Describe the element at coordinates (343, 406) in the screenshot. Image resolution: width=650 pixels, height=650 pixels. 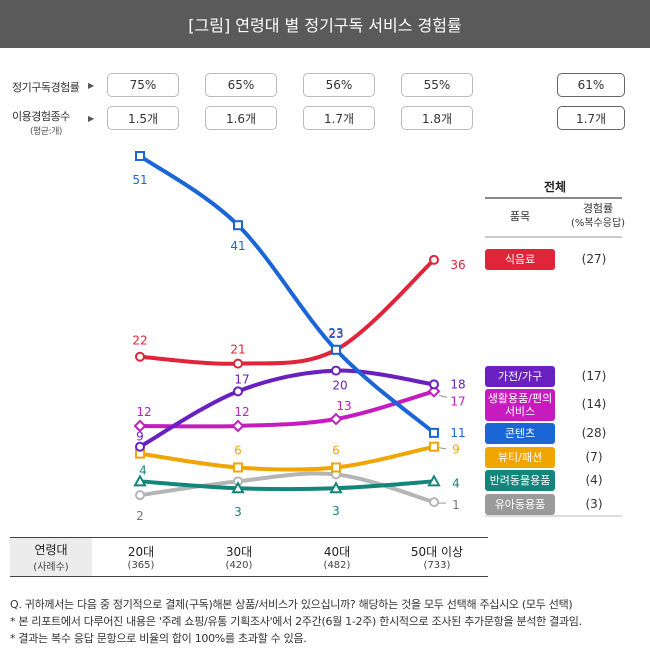
I see `data-label: 13` at that location.